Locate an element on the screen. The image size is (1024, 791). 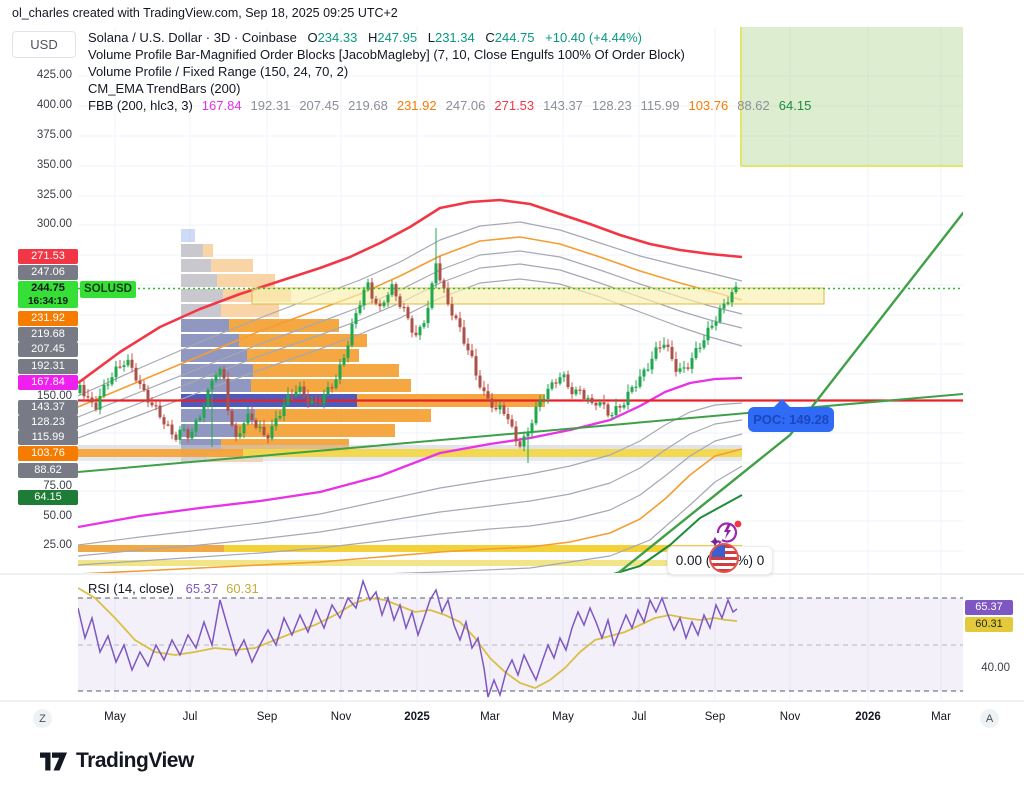
lightning-refresh-icon is located at coordinates (727, 535).